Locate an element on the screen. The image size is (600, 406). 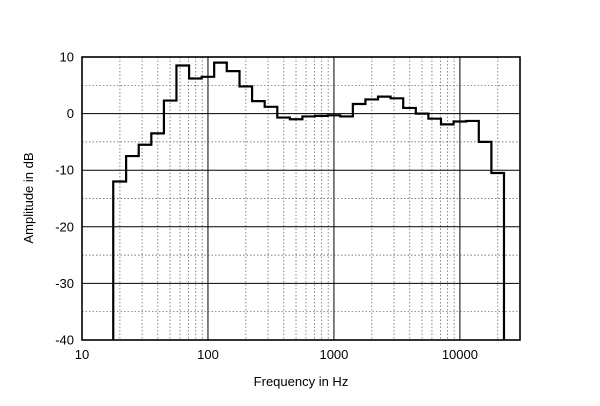
x-tick-label: 100 is located at coordinates (208, 354).